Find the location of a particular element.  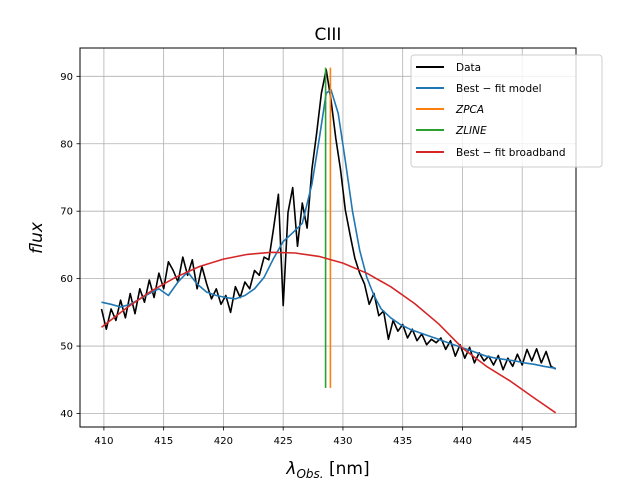

legend-label-model: Best − fit model is located at coordinates (499, 89).